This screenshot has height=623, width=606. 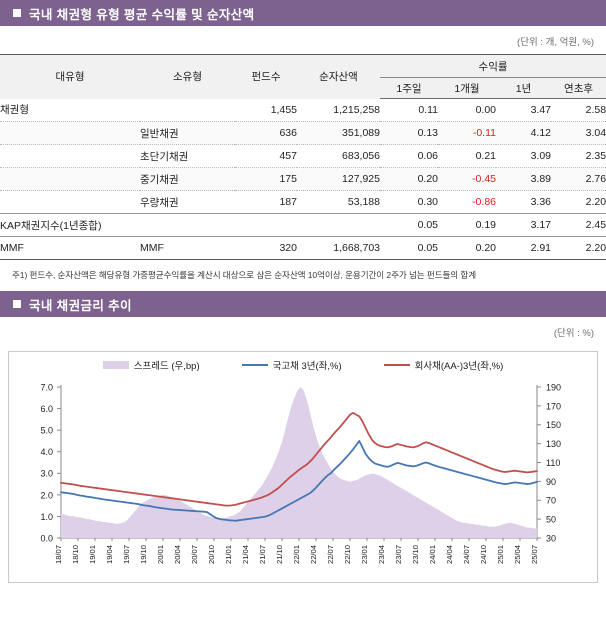 I want to click on col-header-return-group: 수익률, so click(x=493, y=66).